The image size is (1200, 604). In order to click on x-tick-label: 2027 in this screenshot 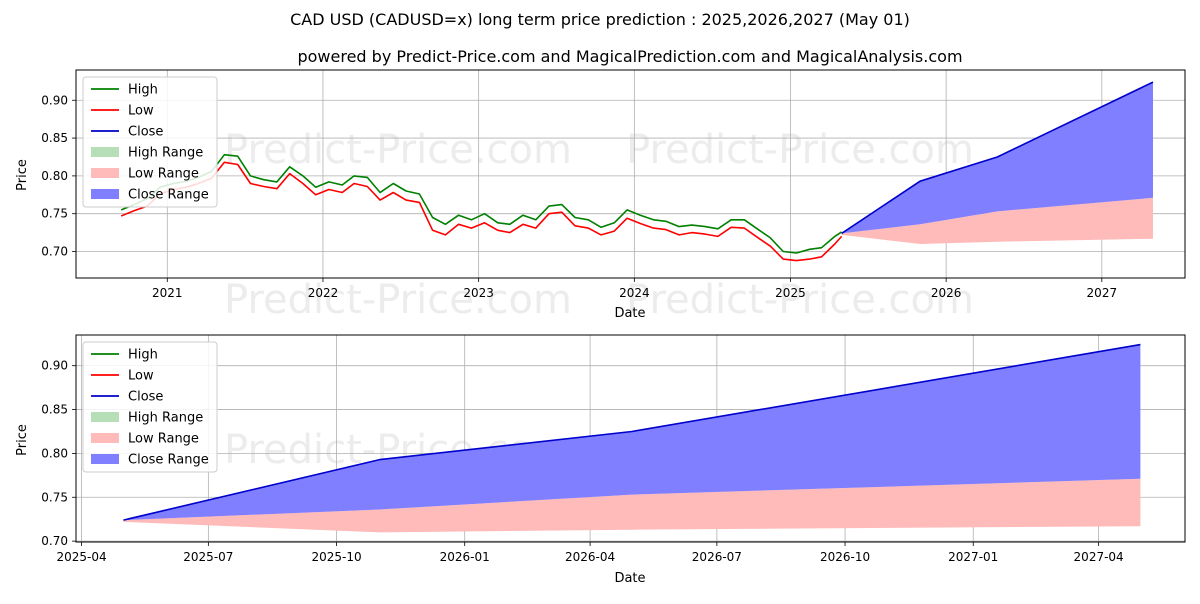, I will do `click(1102, 293)`.